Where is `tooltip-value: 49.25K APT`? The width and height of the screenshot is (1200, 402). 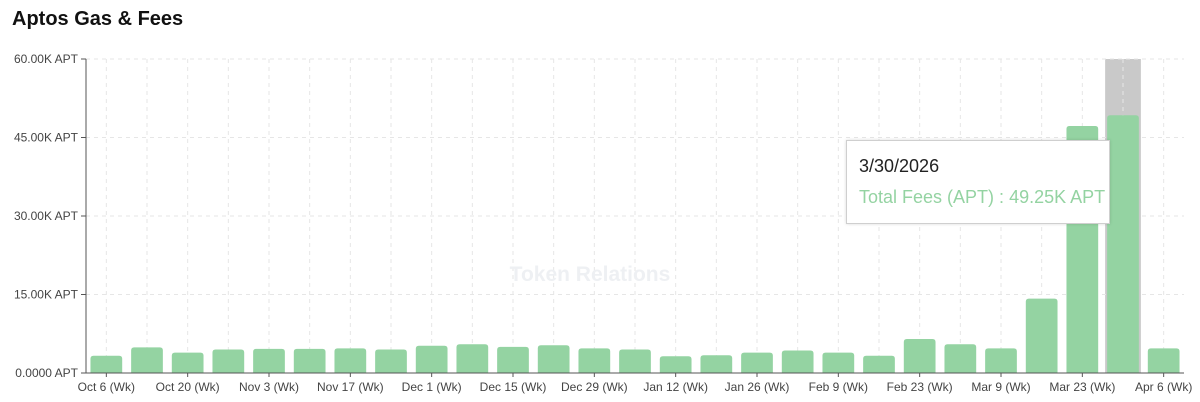 tooltip-value: 49.25K APT is located at coordinates (1057, 197).